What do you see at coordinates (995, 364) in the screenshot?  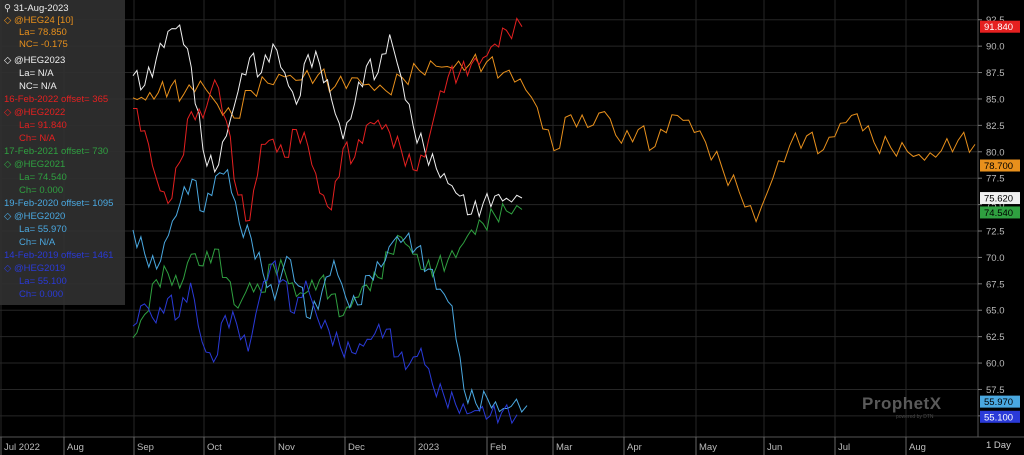 I see `y-tick-label: 60.0` at bounding box center [995, 364].